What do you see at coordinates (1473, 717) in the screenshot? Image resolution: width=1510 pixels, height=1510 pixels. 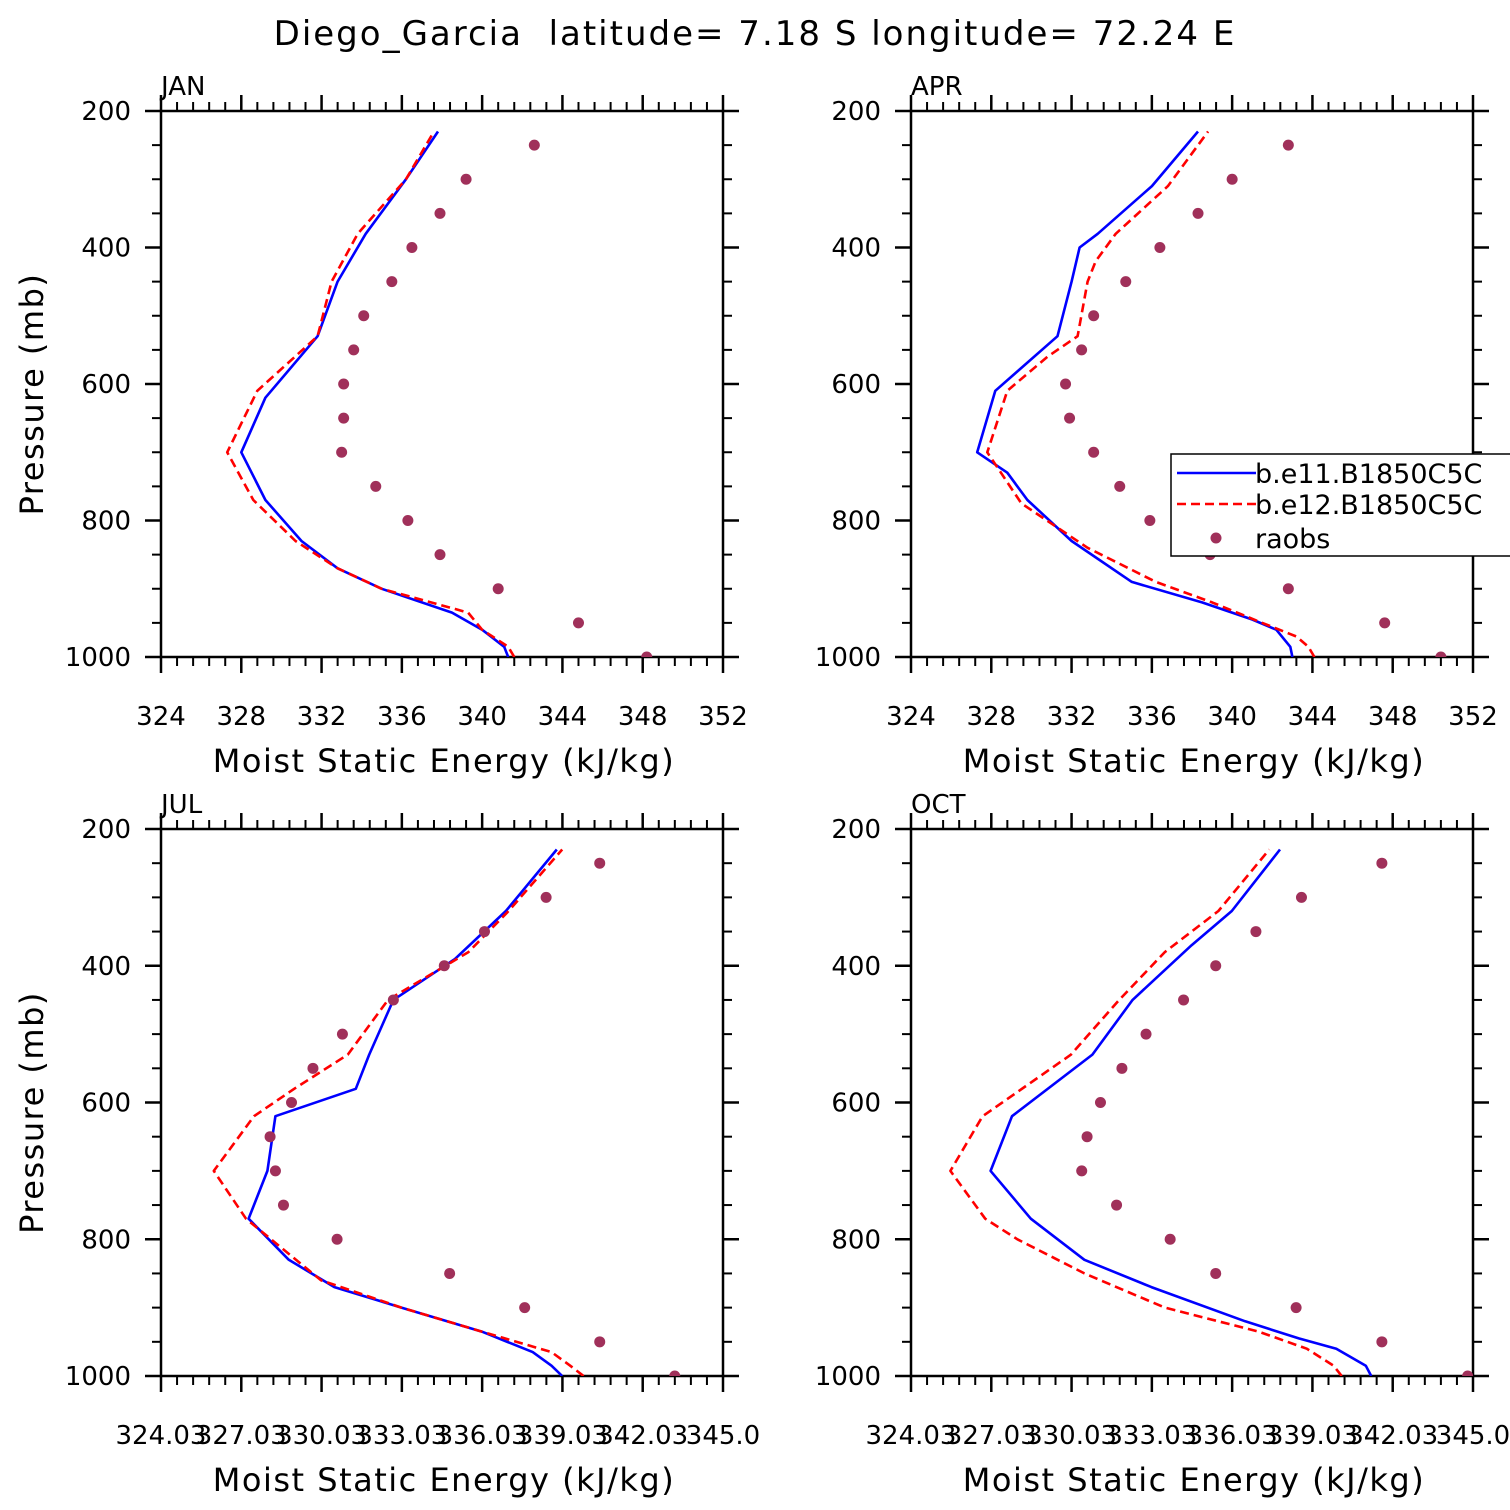 I see `x-tick-label: 352` at bounding box center [1473, 717].